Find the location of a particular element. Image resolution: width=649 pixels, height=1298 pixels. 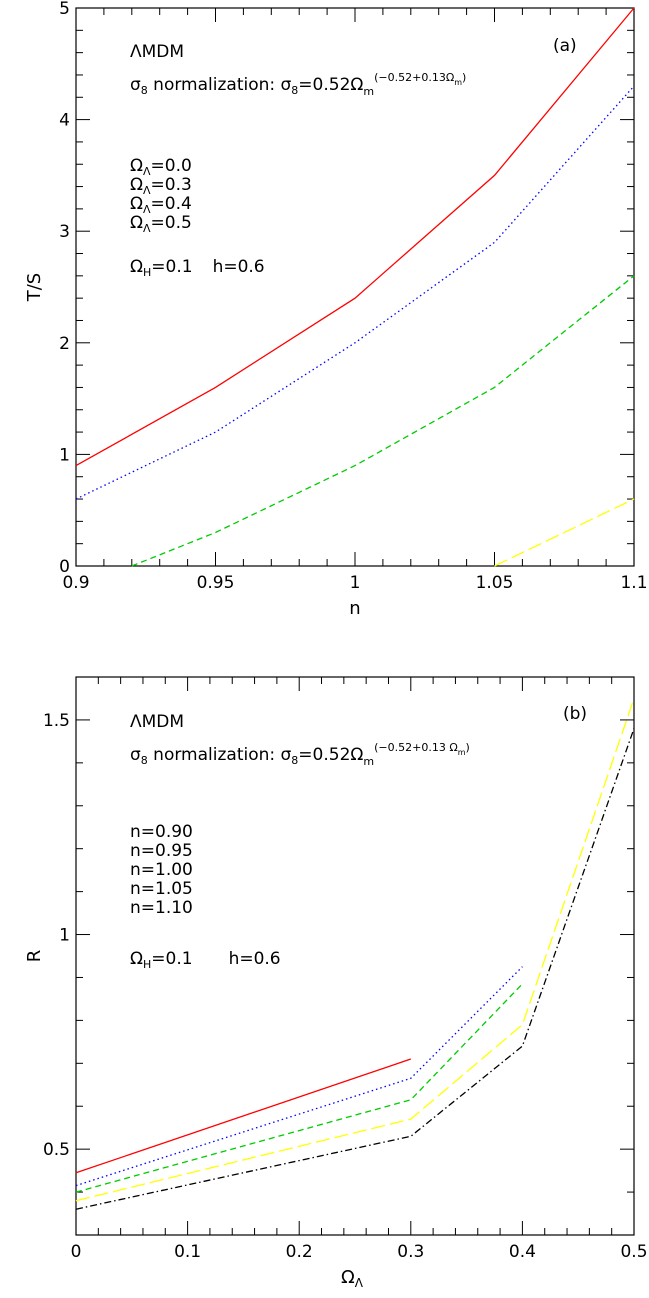

panel-b-label: (b) is located at coordinates (575, 714).